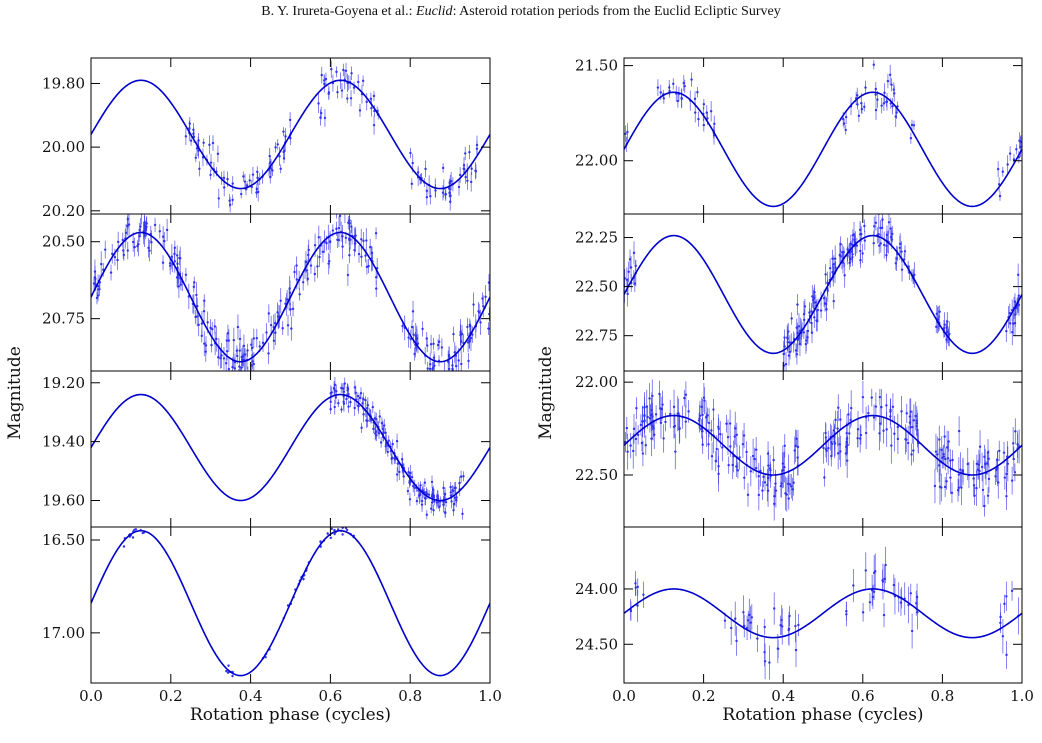 The image size is (1042, 743). Describe the element at coordinates (596, 589) in the screenshot. I see `y-tick-label: 24.00` at that location.